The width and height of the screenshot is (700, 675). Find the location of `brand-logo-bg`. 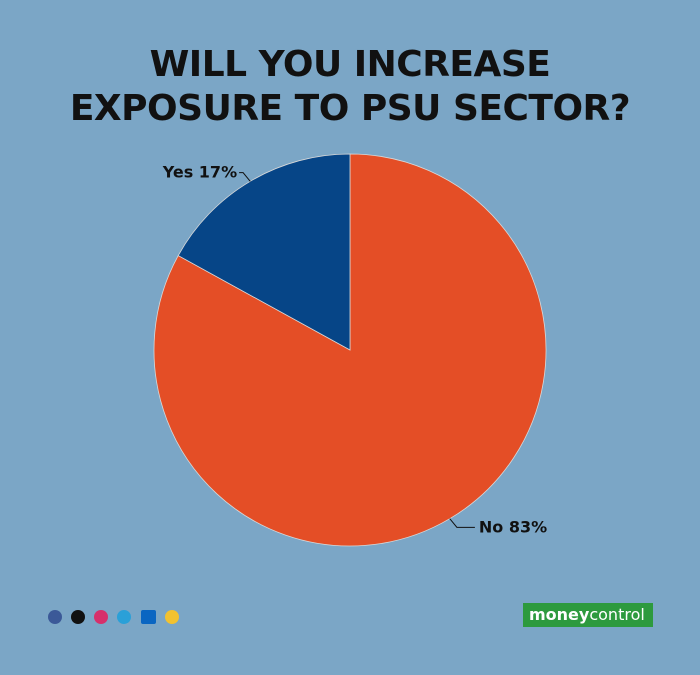

brand-logo-bg is located at coordinates (588, 615).